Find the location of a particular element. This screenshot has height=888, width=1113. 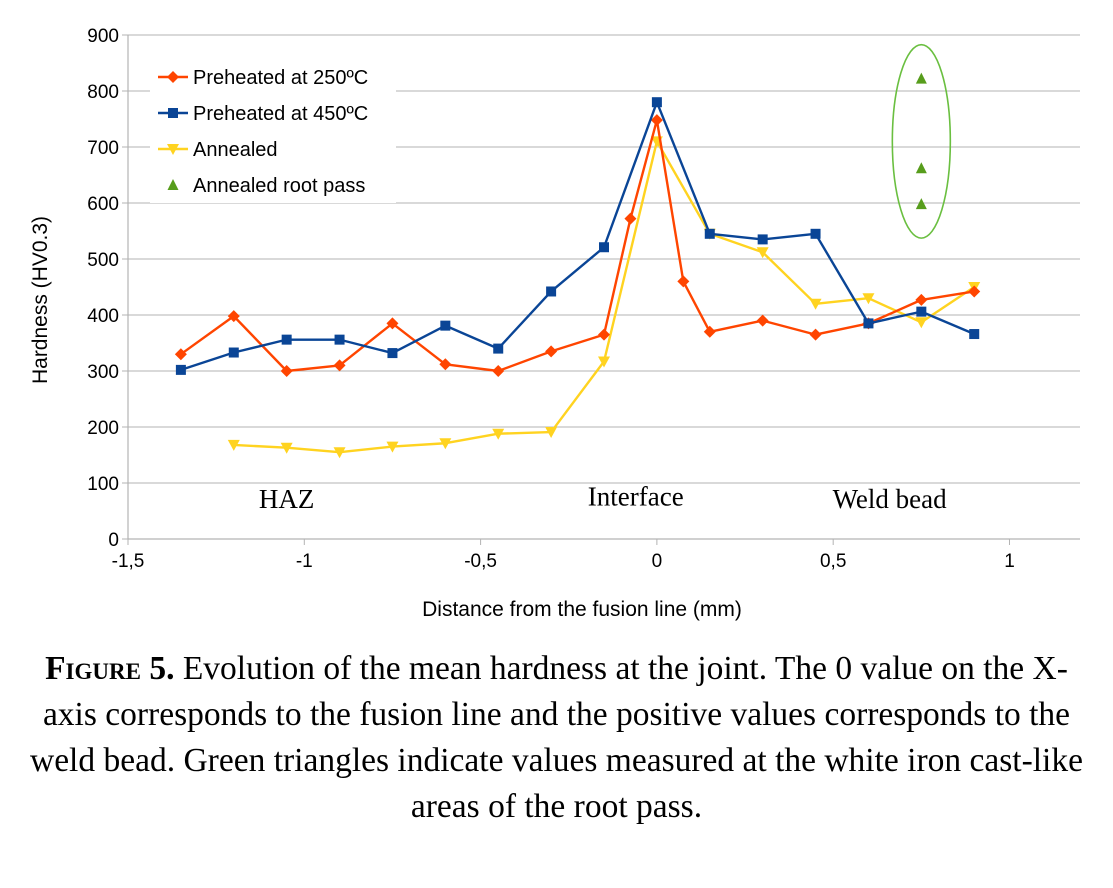

region-annotations: HAZ Interface Weld bead is located at coordinates (603, 497).